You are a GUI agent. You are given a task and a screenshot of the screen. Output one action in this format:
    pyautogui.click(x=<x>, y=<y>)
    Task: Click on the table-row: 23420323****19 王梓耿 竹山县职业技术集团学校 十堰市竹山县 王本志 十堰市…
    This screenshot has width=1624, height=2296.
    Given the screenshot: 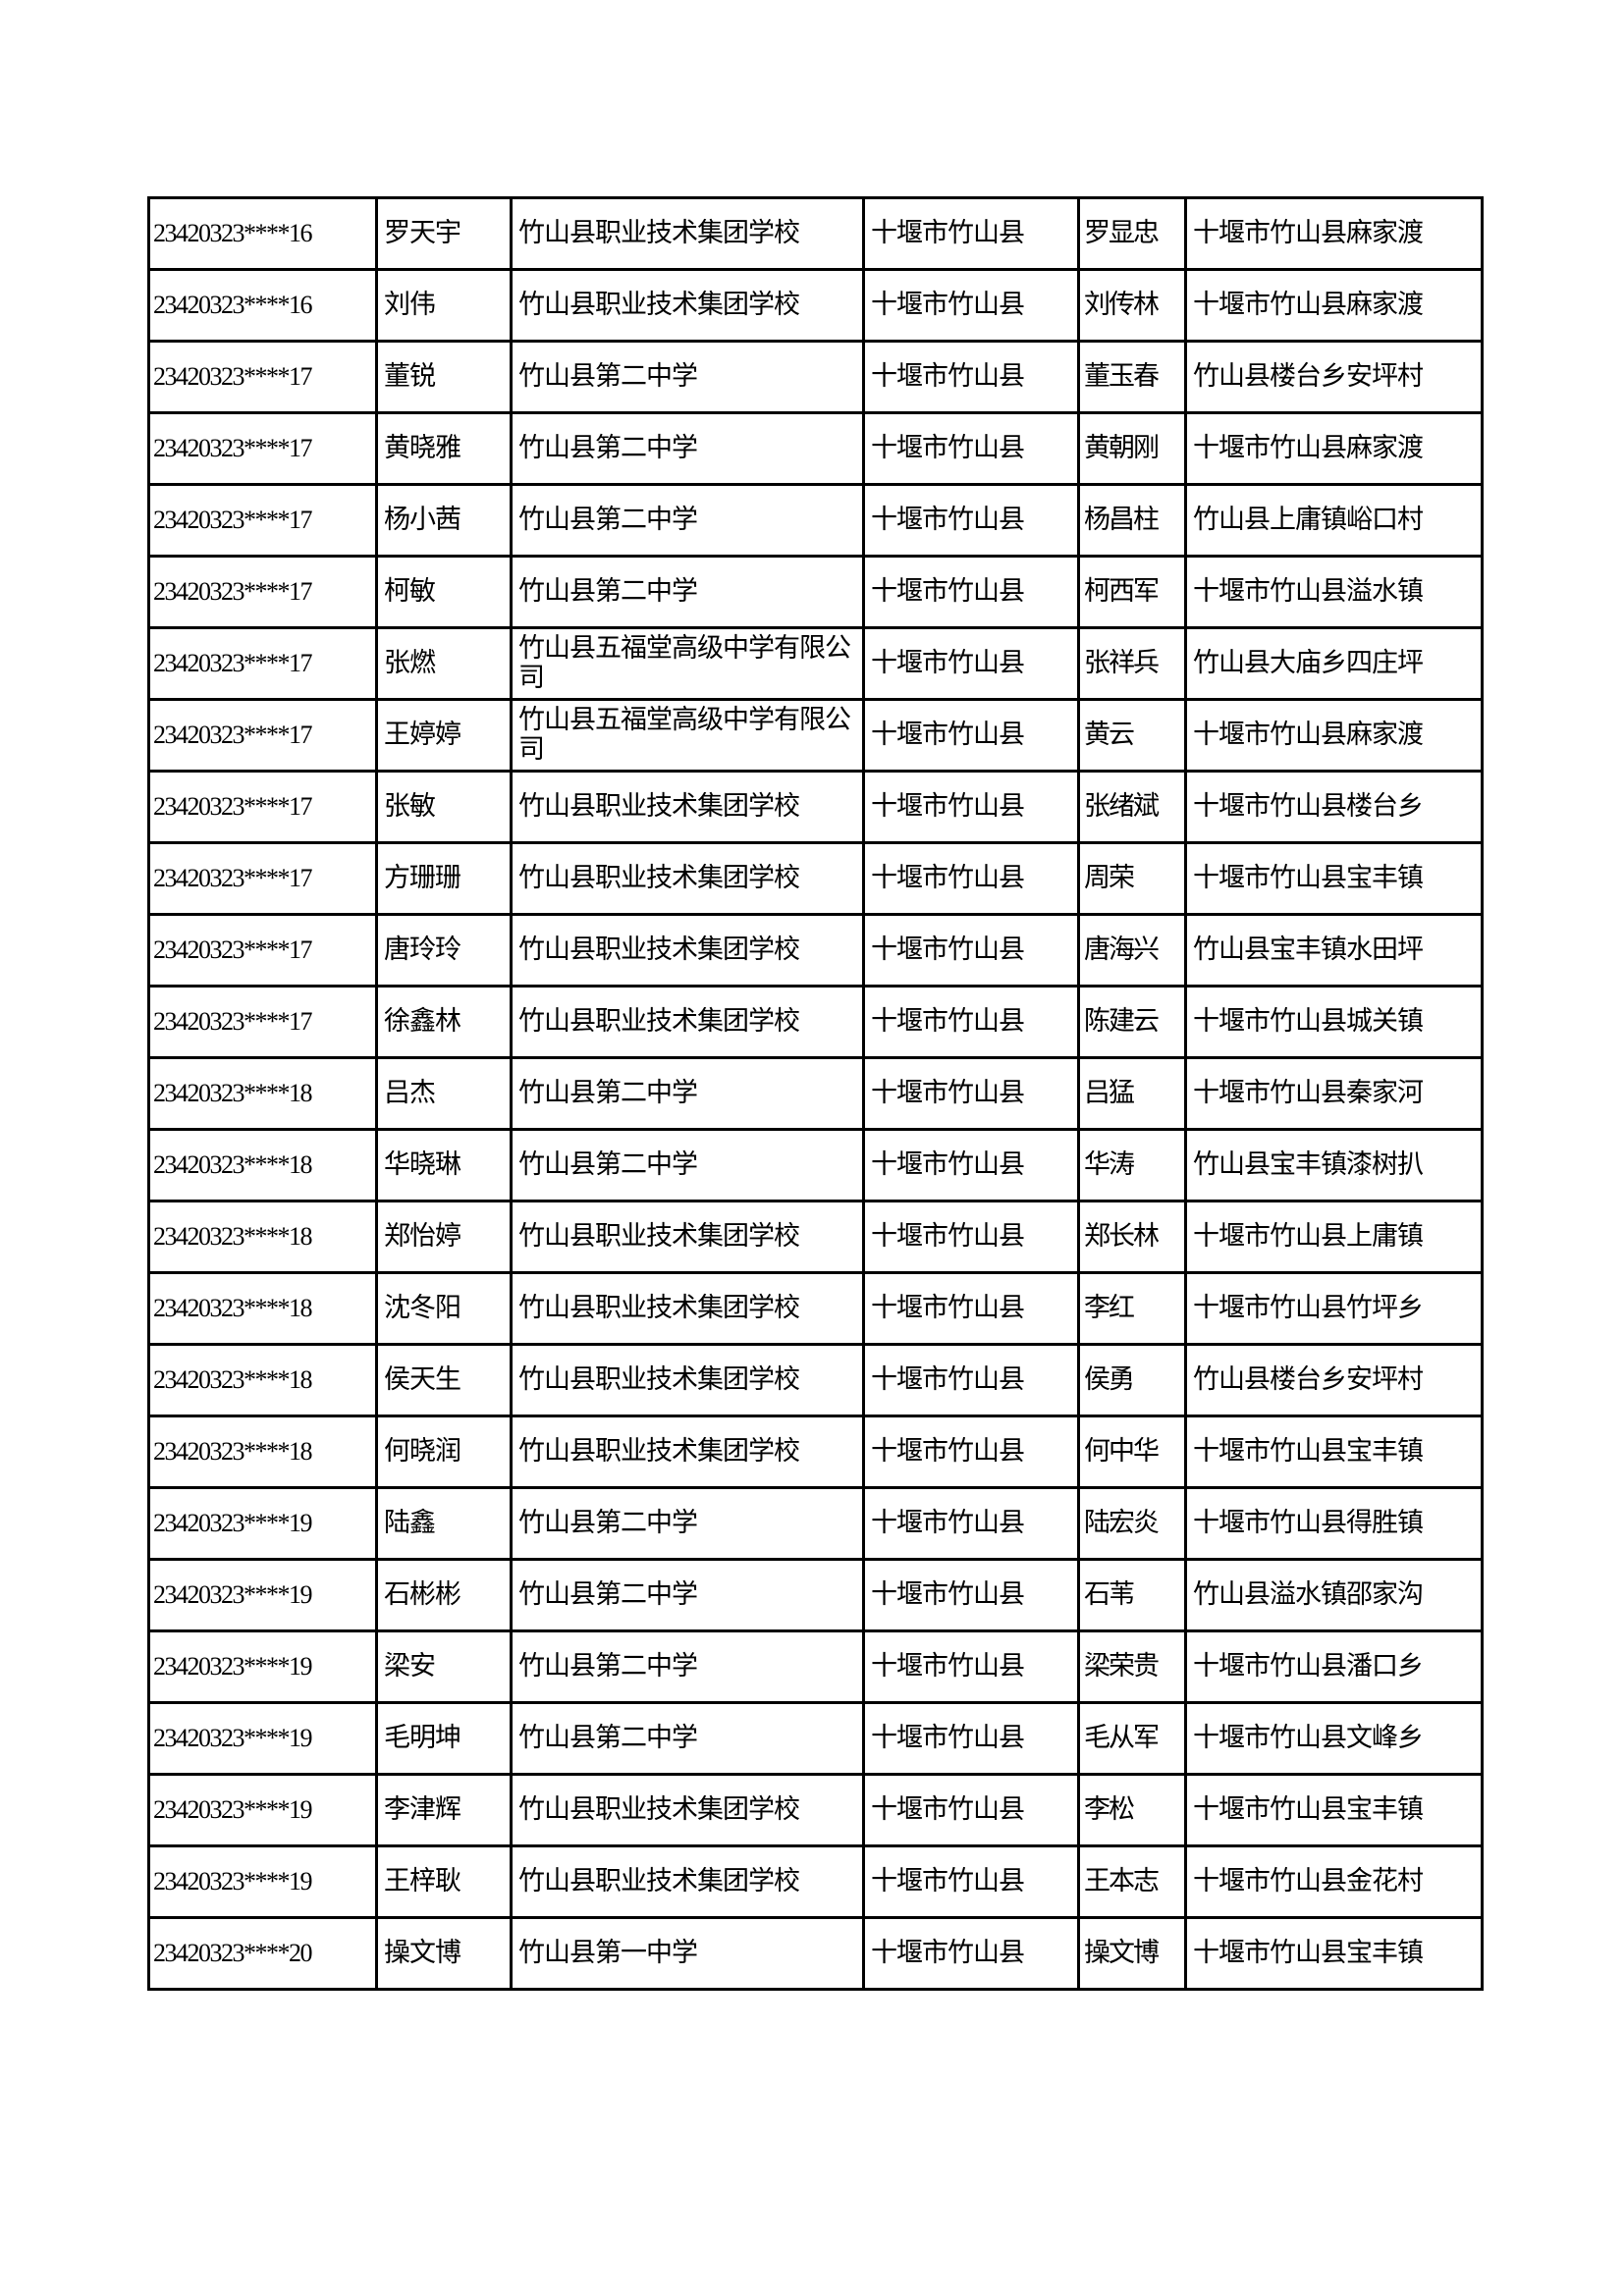 What is the action you would take?
    pyautogui.click(x=815, y=1881)
    